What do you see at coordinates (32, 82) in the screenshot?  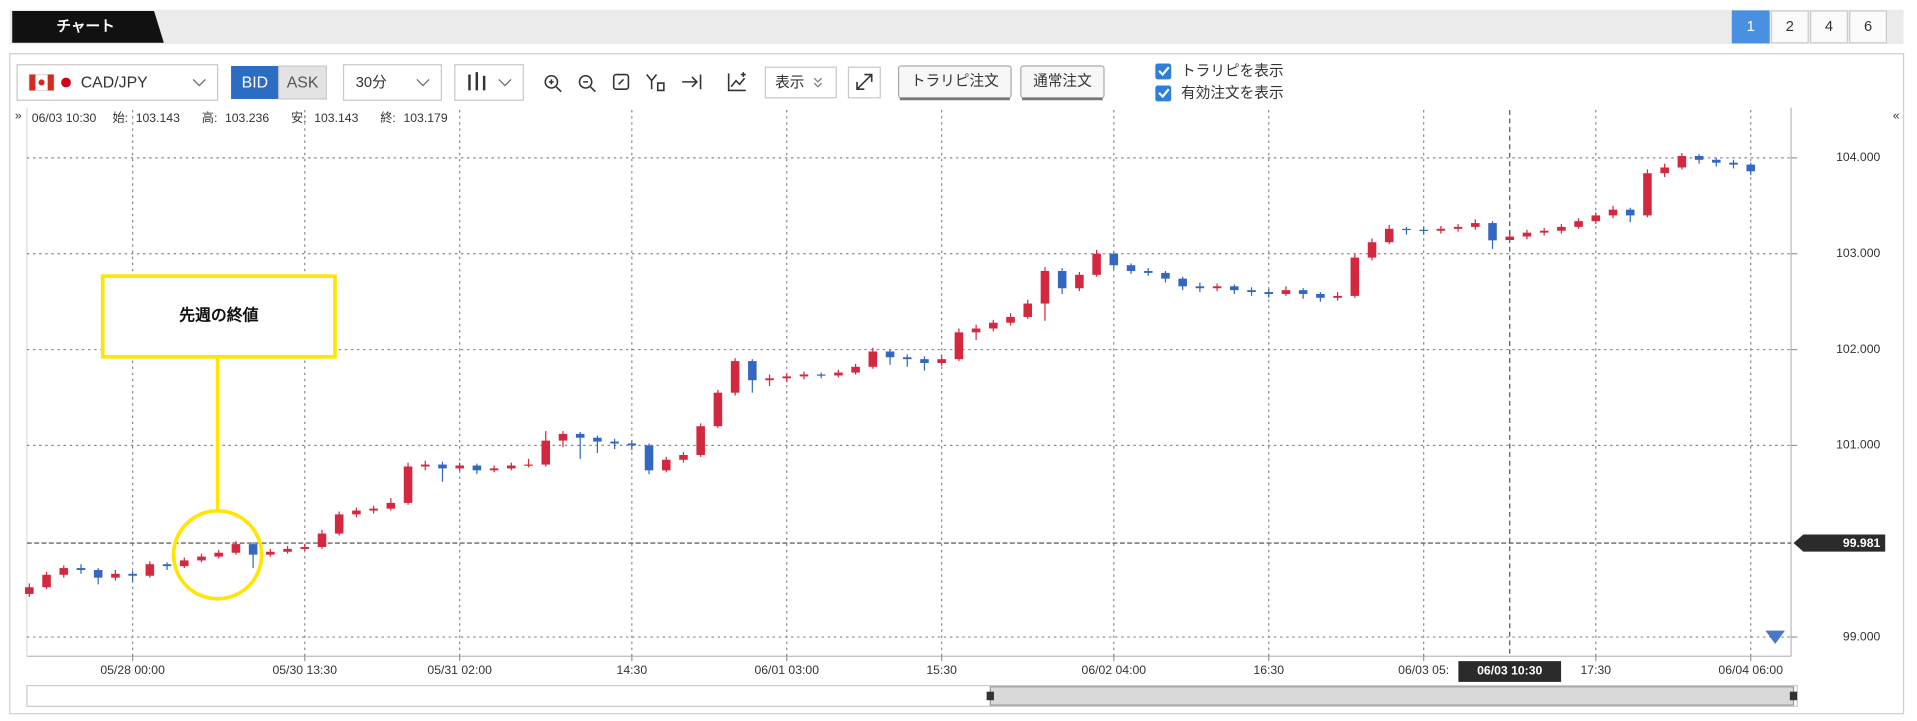 I see `flag-part` at bounding box center [32, 82].